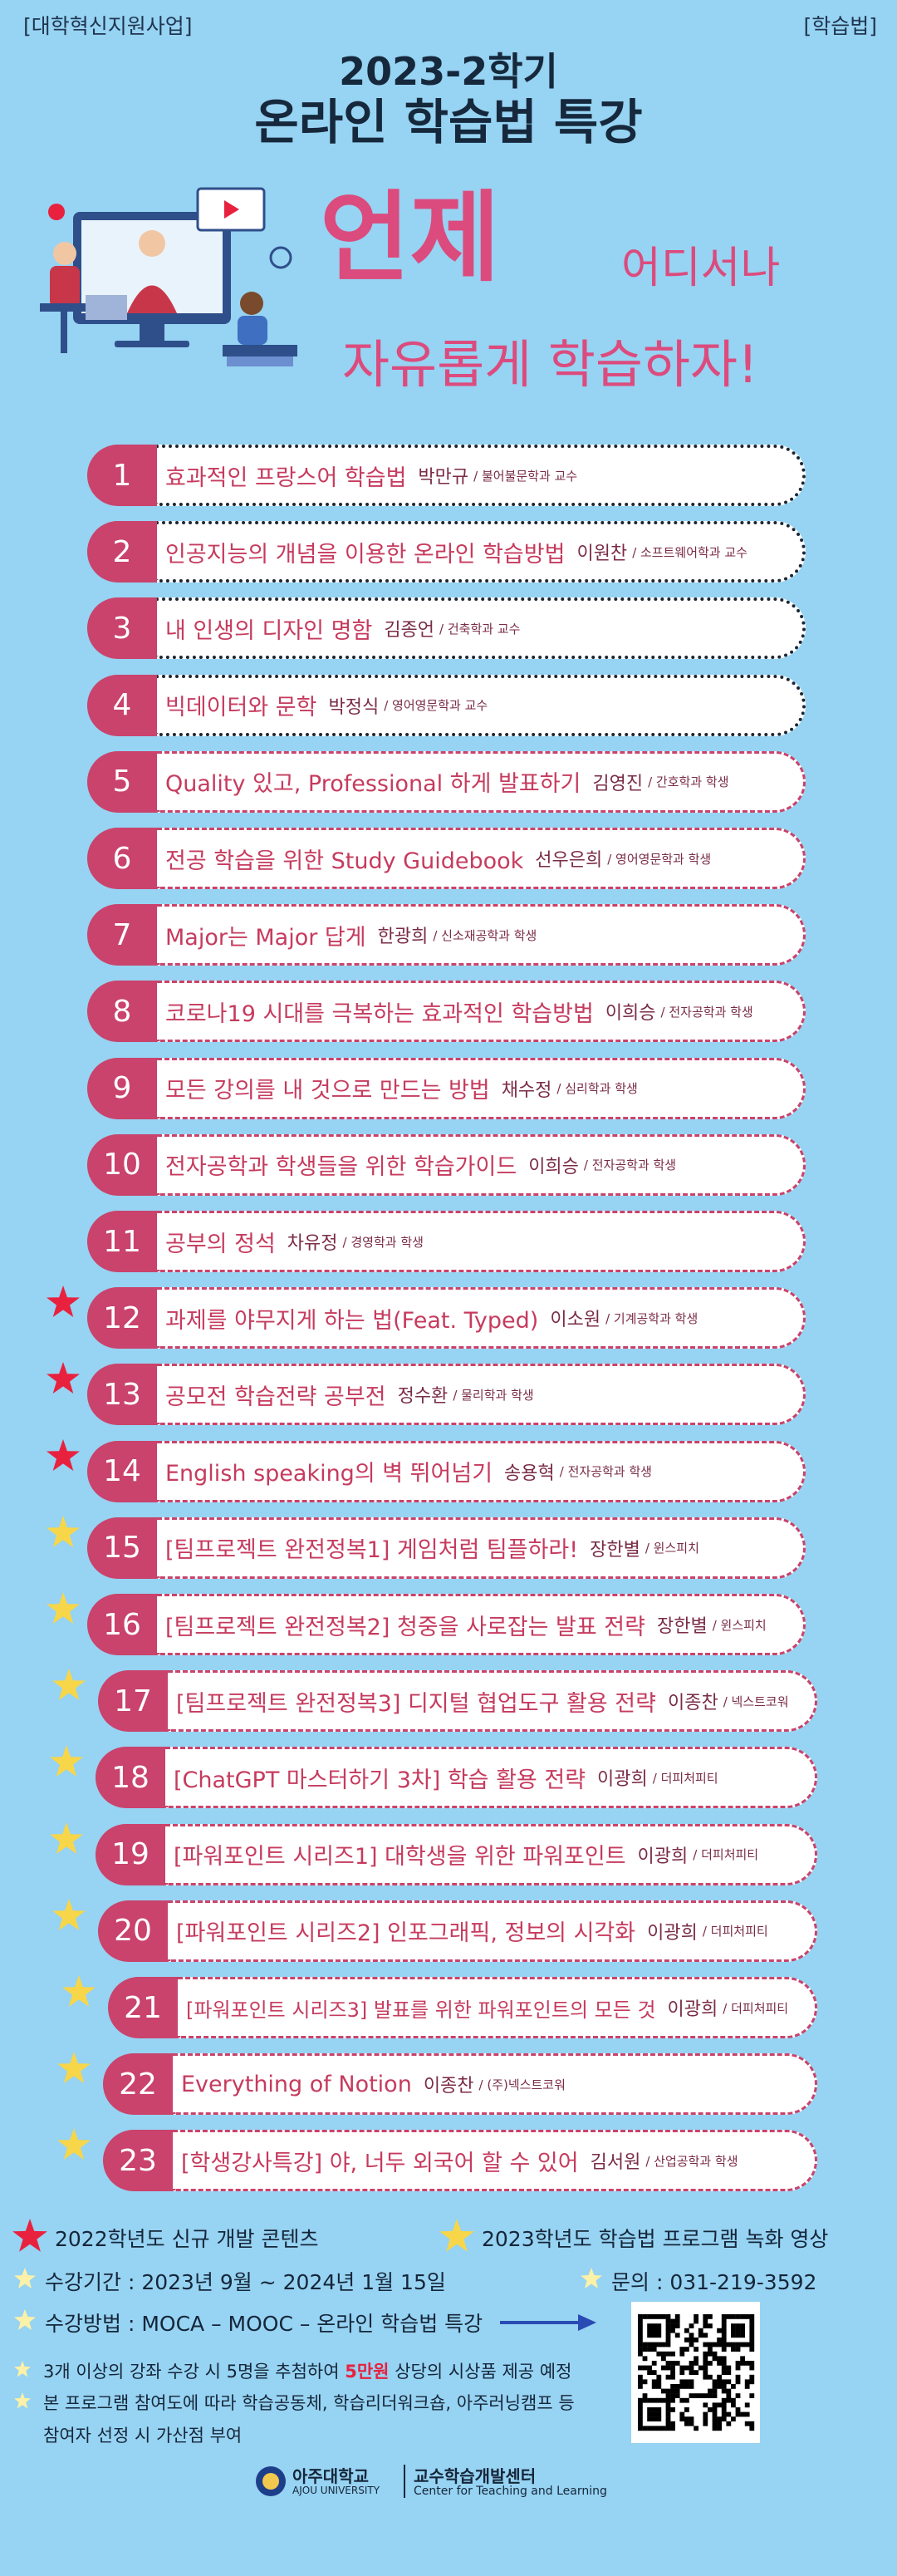 The height and width of the screenshot is (2576, 897). I want to click on legend-star, so click(457, 2235).